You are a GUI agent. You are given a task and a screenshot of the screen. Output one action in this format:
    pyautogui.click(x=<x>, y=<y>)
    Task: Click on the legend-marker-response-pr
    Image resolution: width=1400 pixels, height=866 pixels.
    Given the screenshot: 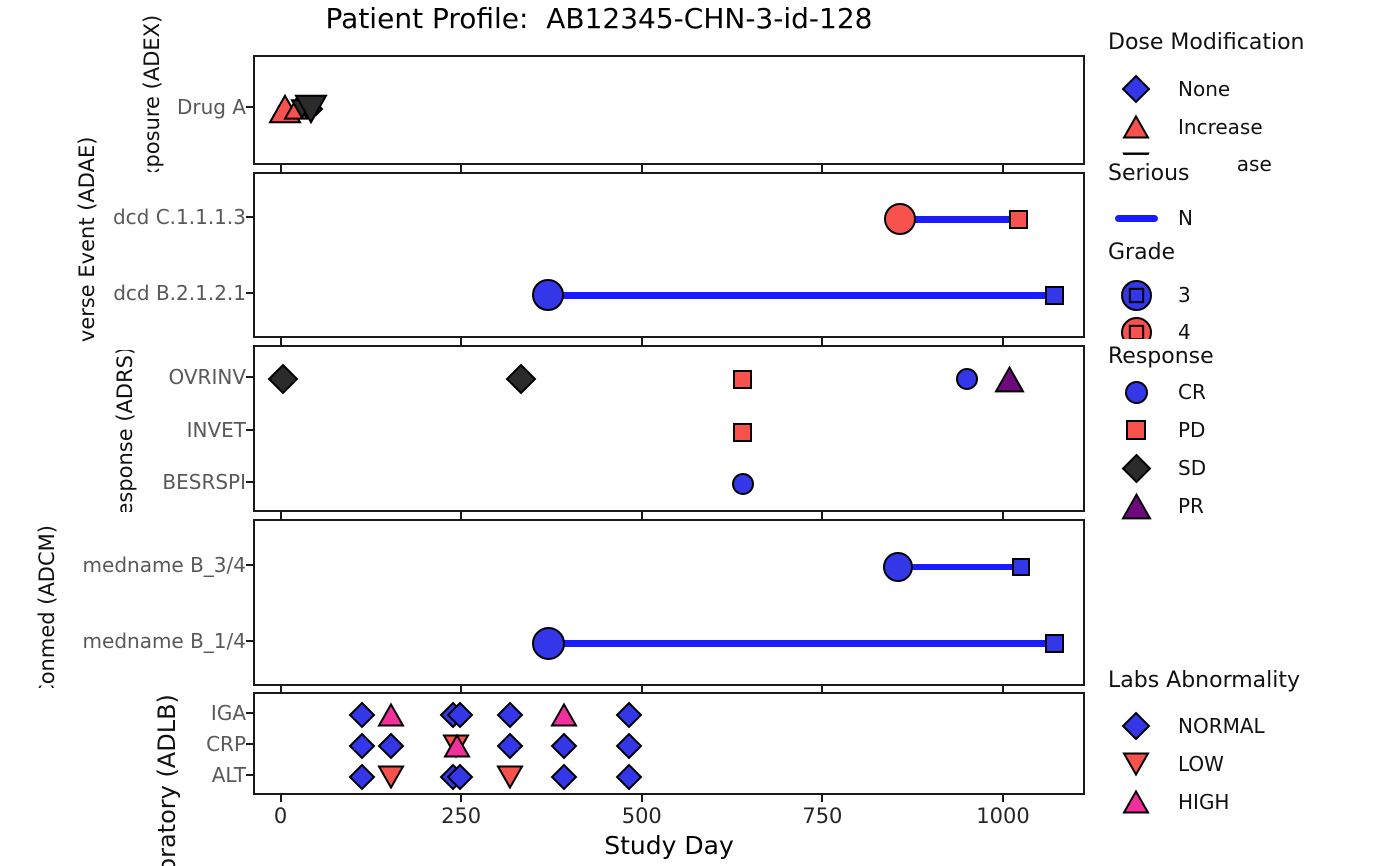 What is the action you would take?
    pyautogui.click(x=1136, y=505)
    